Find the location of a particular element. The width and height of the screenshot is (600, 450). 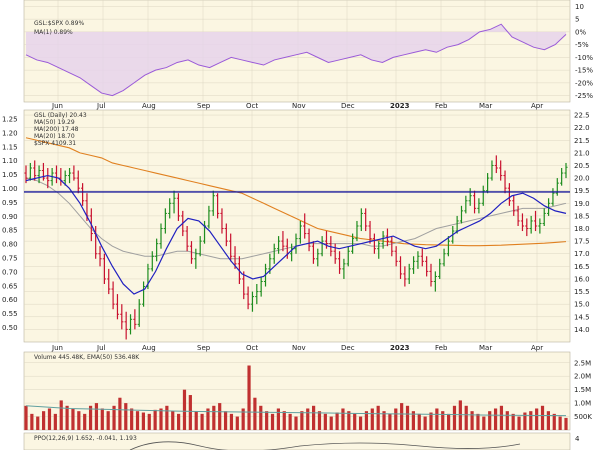

price-right-tick-label: 21.5 is located at coordinates (582, 141).